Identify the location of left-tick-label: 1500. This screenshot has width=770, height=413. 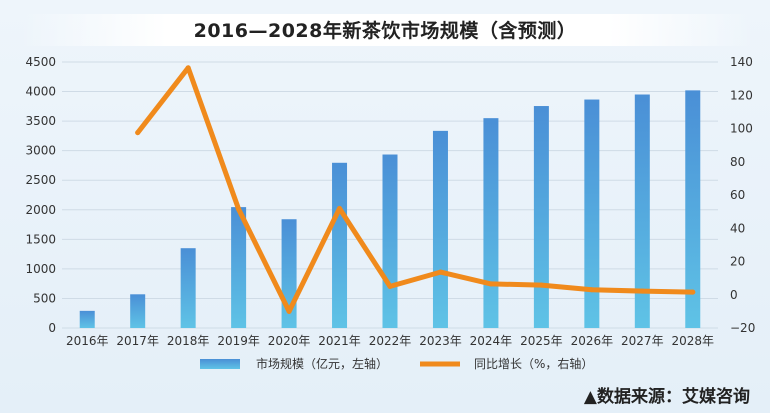
(40, 239).